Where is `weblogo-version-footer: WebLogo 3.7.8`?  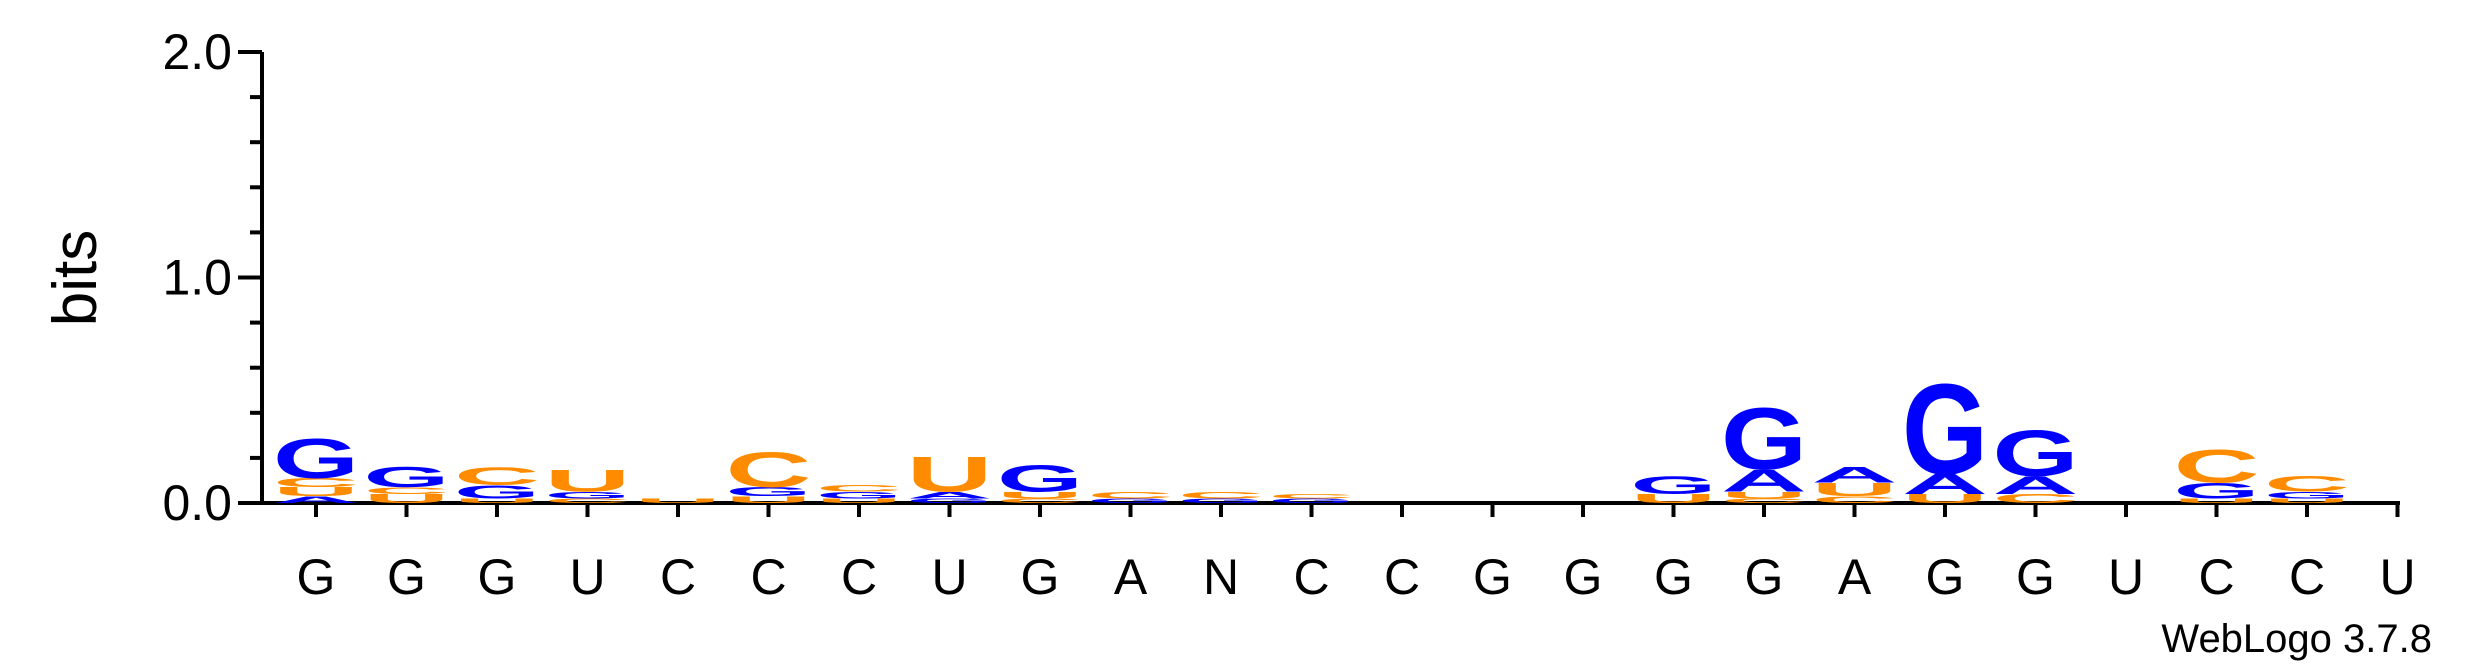 weblogo-version-footer: WebLogo 3.7.8 is located at coordinates (2296, 639).